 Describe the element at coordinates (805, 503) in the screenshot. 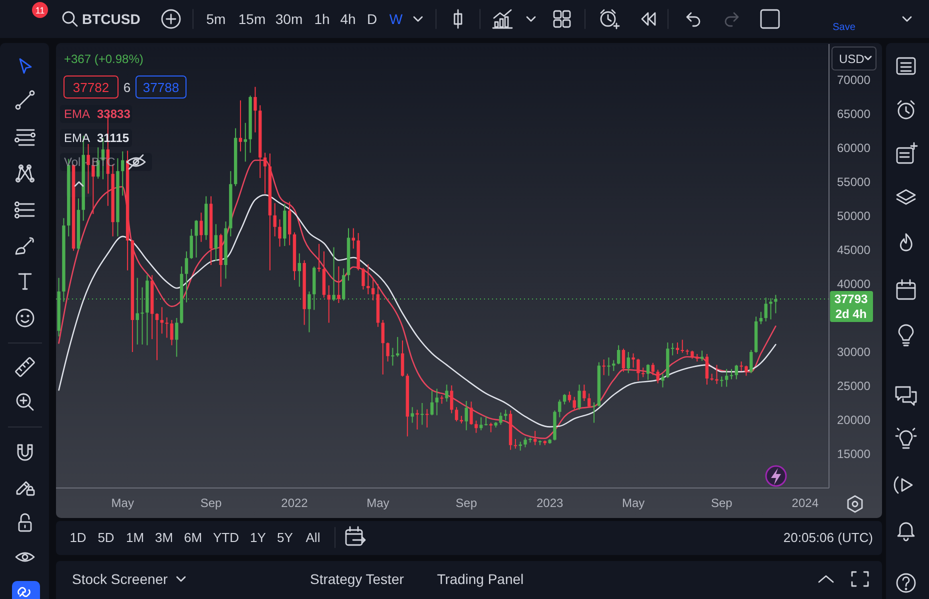

I see `x-tick-label: 2024` at that location.